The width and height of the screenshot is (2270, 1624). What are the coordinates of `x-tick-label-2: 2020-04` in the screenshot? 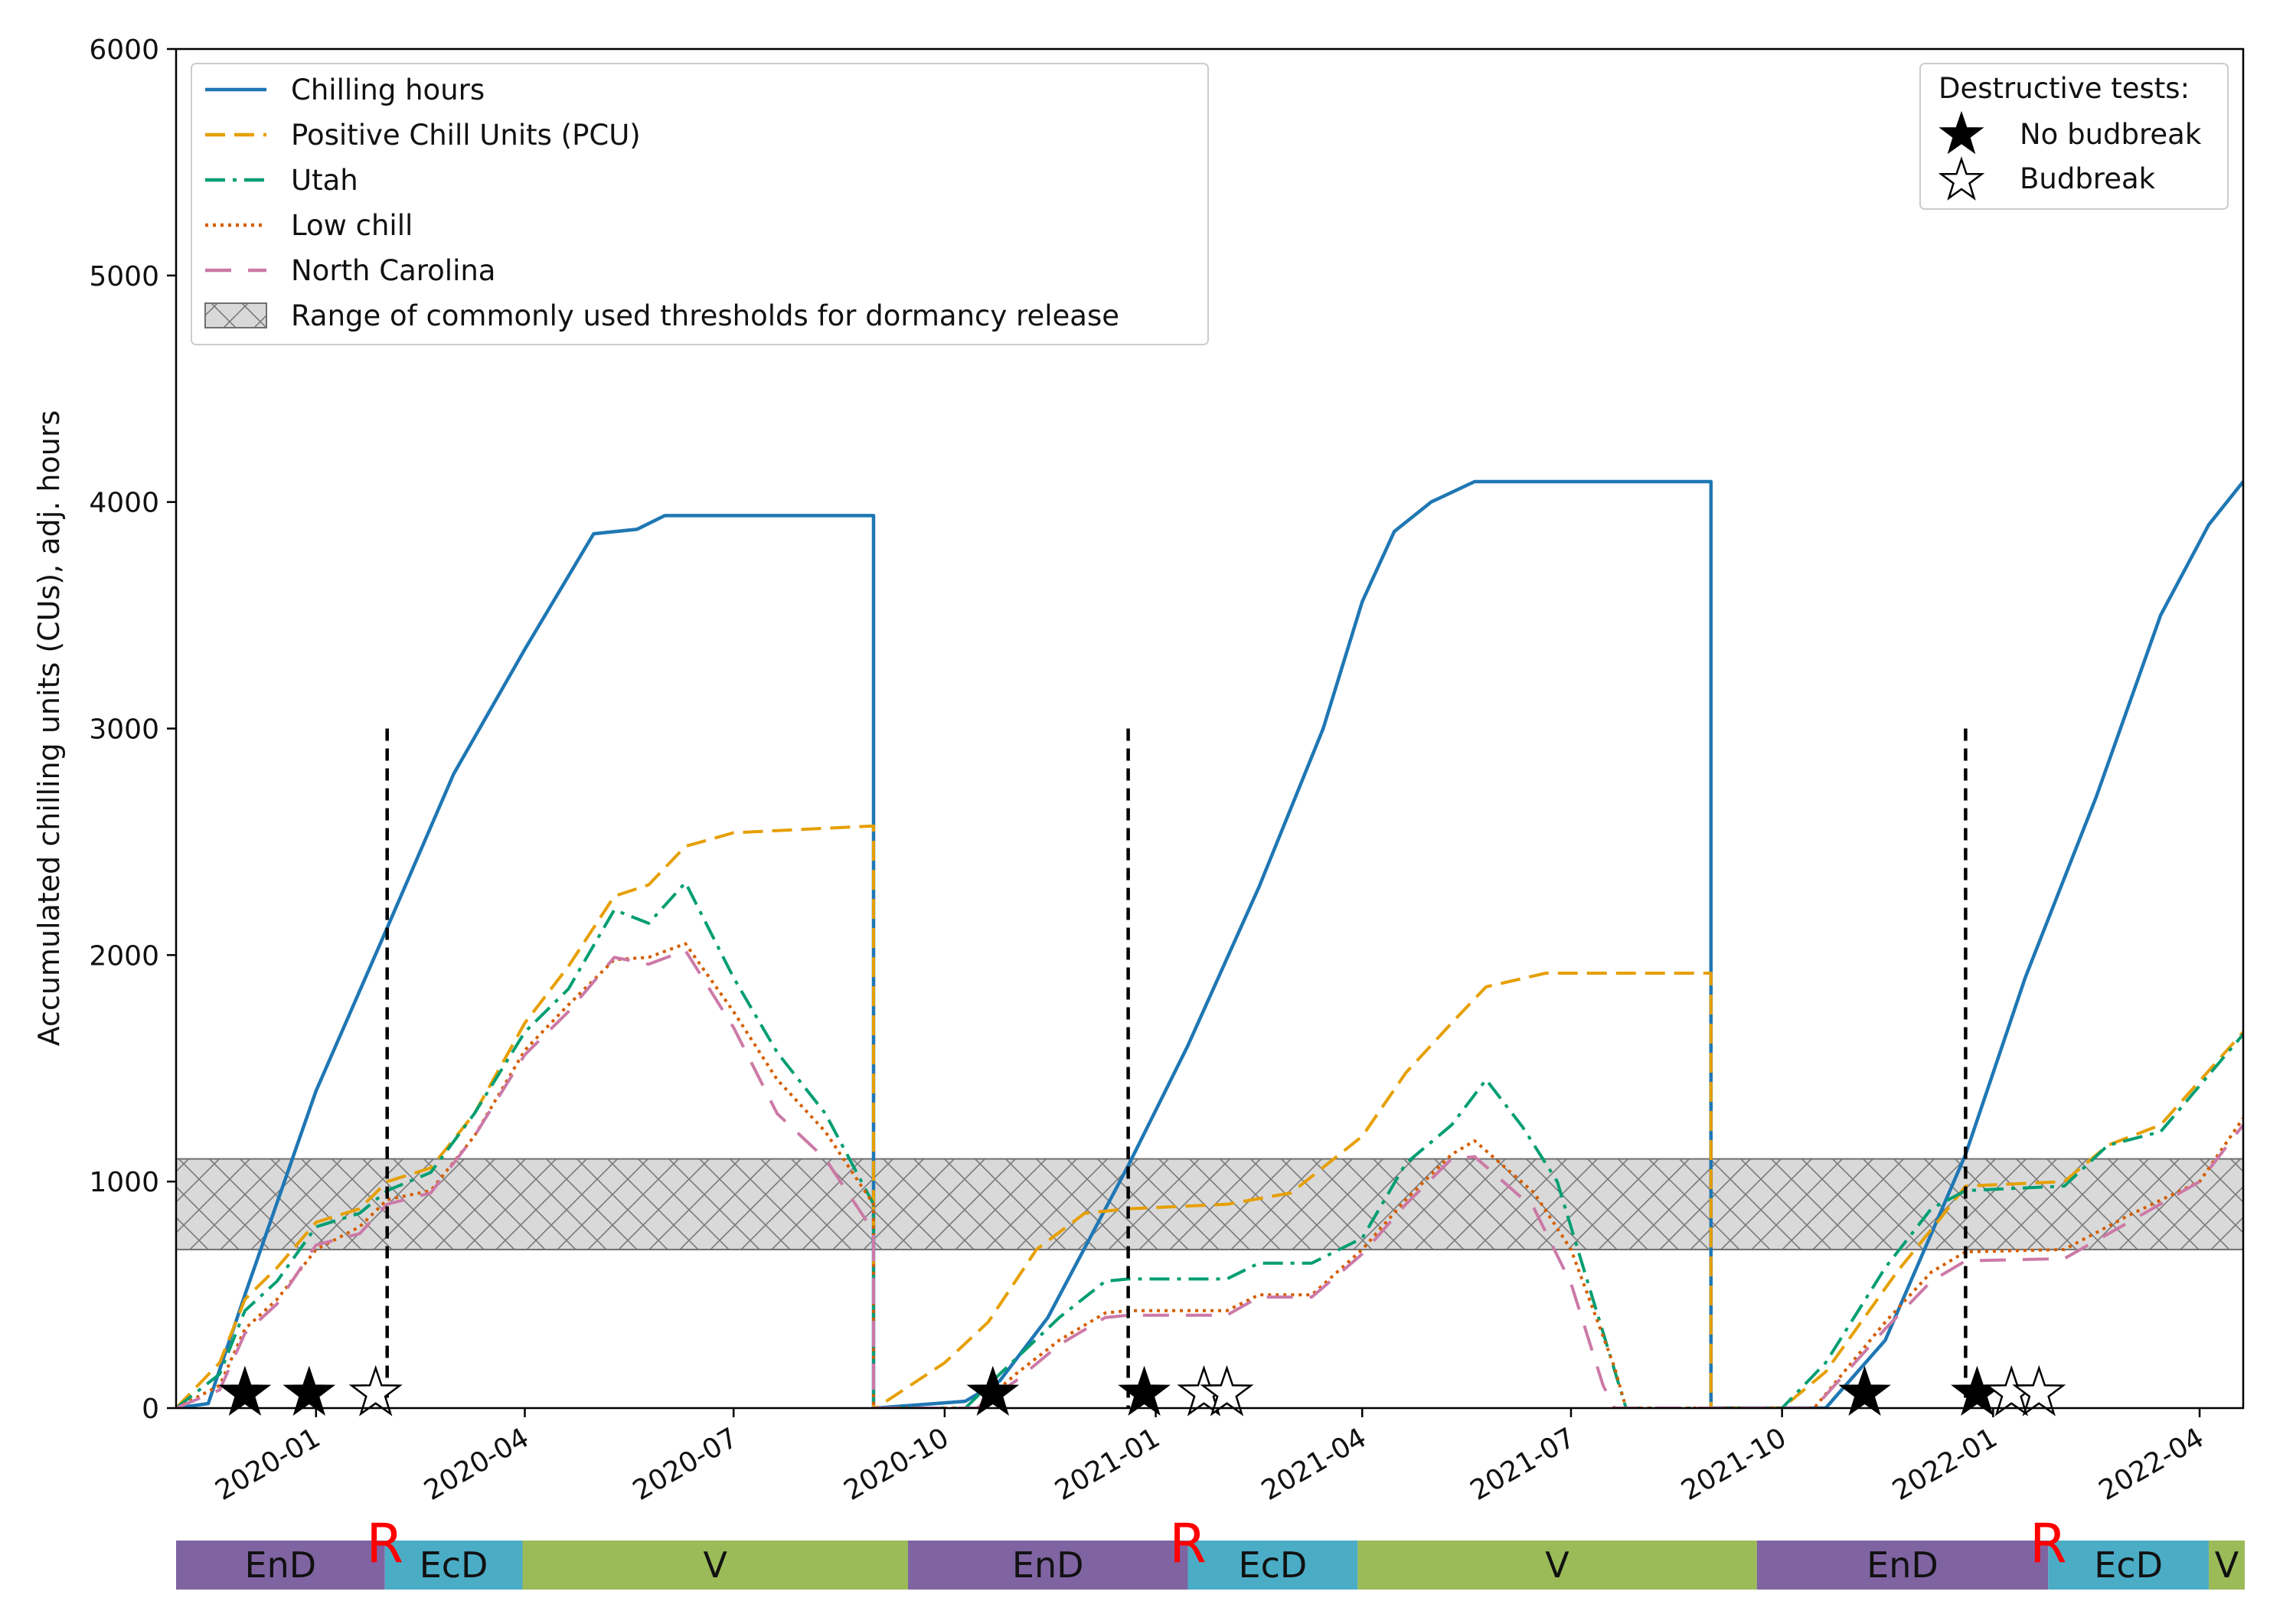 It's located at (476, 1465).